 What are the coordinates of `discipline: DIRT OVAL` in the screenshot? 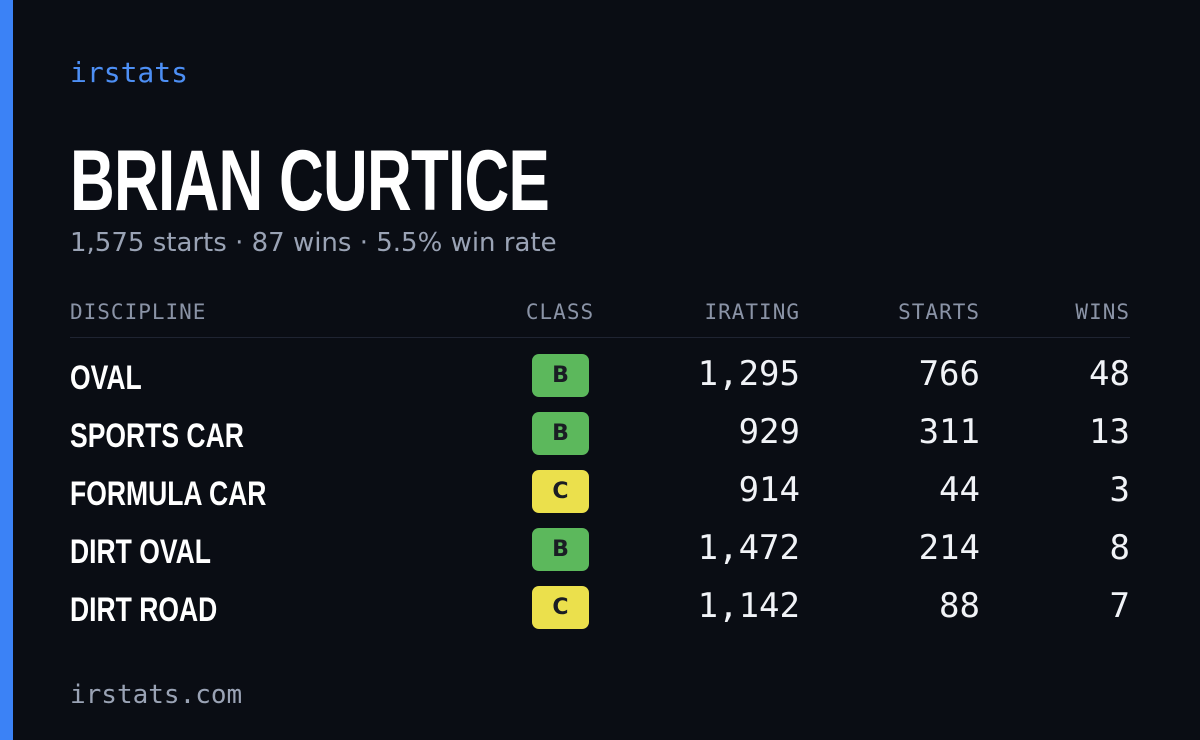 It's located at (140, 552).